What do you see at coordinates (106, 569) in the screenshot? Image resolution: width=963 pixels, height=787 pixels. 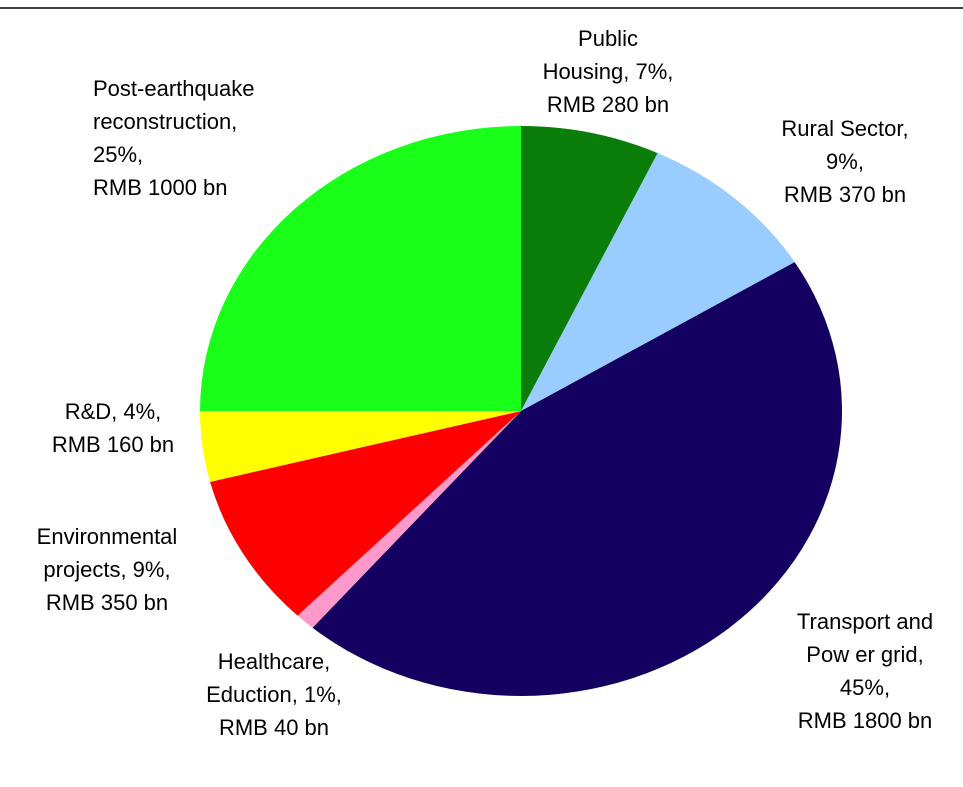 I see `slice-label: projects, 9%,` at bounding box center [106, 569].